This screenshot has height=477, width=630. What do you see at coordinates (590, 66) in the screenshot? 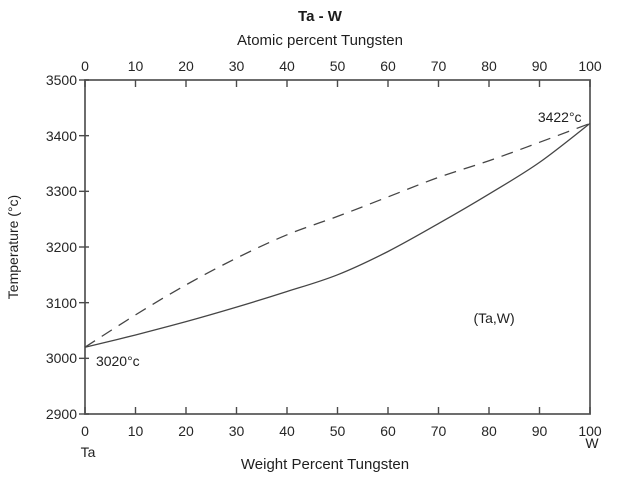
I see `top-tick-label: 100` at bounding box center [590, 66].